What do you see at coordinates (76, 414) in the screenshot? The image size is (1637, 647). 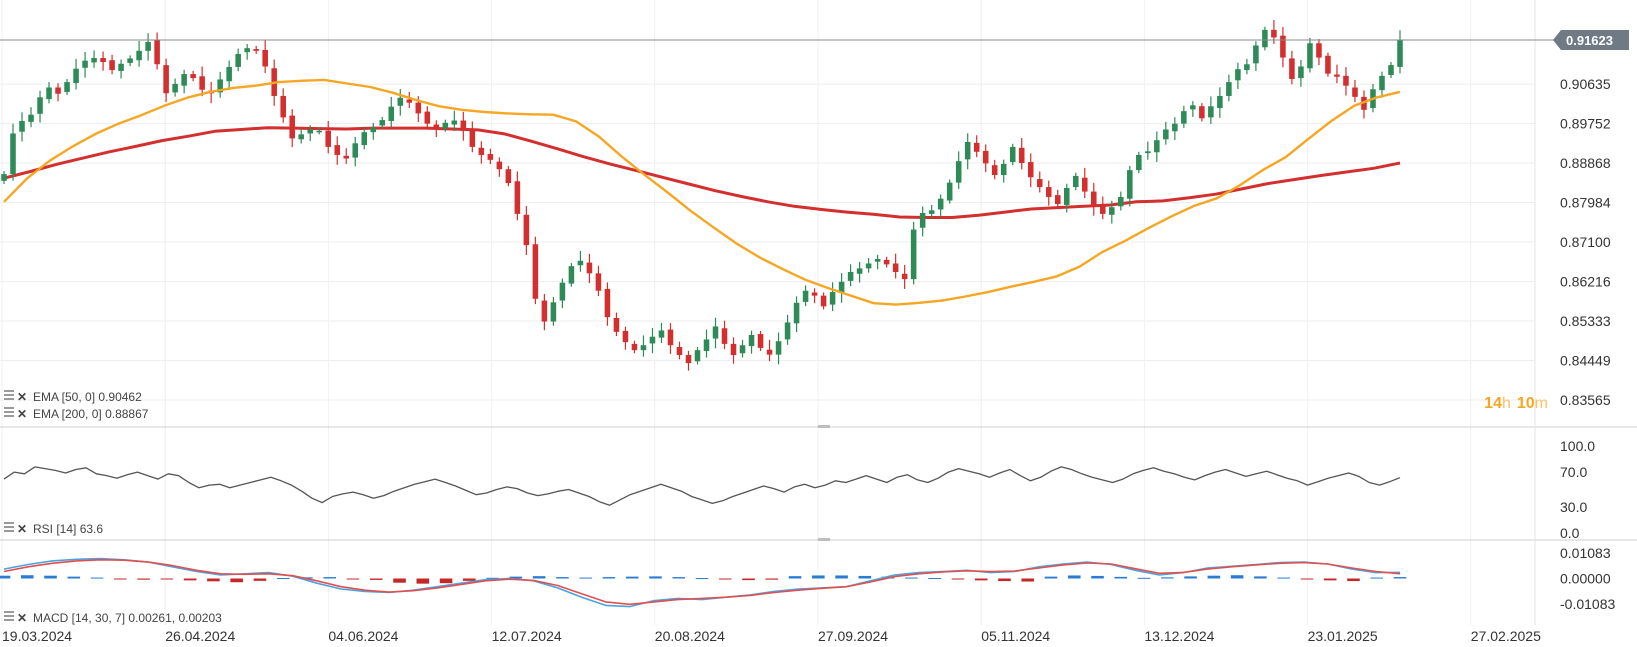 I see `ema200-legend: ✕ EMA [200, 0] 0.88867` at bounding box center [76, 414].